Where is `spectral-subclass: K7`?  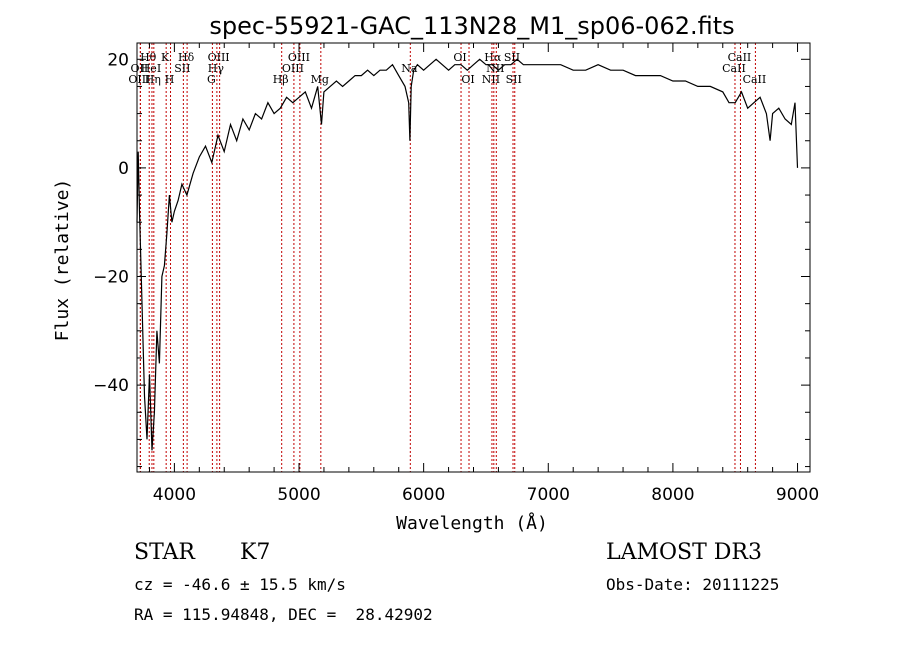
spectral-subclass: K7 is located at coordinates (255, 552).